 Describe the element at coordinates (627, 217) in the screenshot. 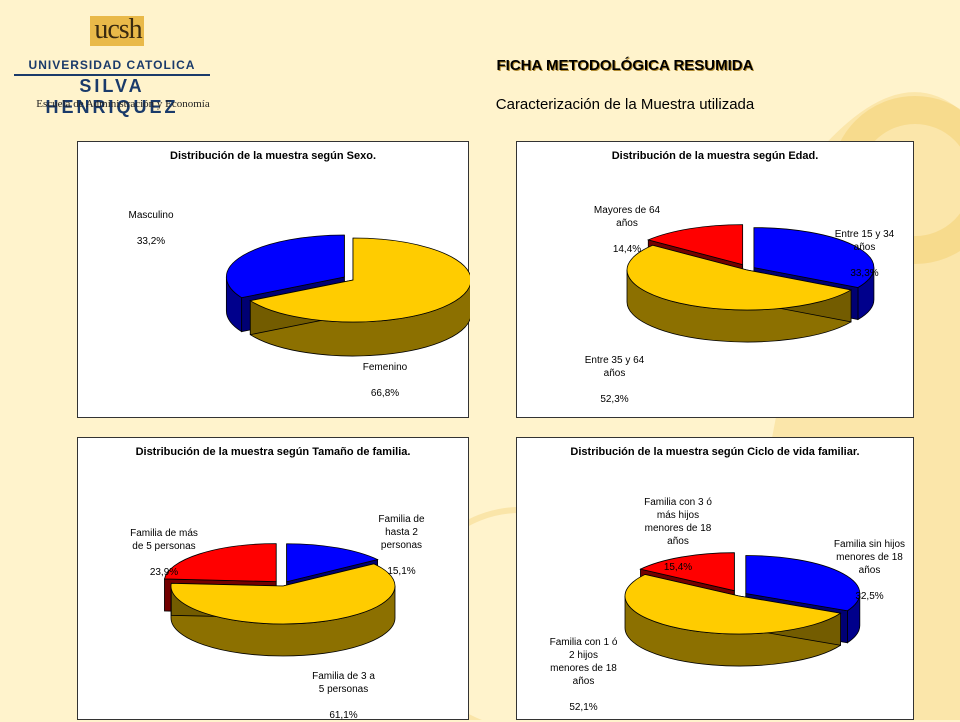

I see `slice-category: Mayores de 64 años` at that location.